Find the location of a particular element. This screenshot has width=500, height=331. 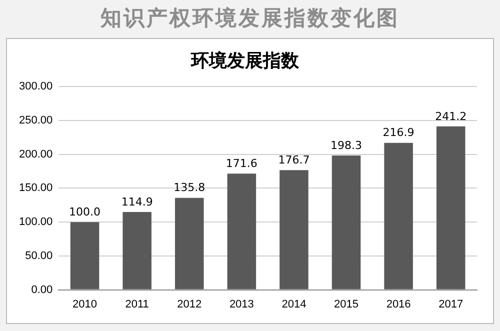

x-tick-label: 2012 is located at coordinates (189, 304).